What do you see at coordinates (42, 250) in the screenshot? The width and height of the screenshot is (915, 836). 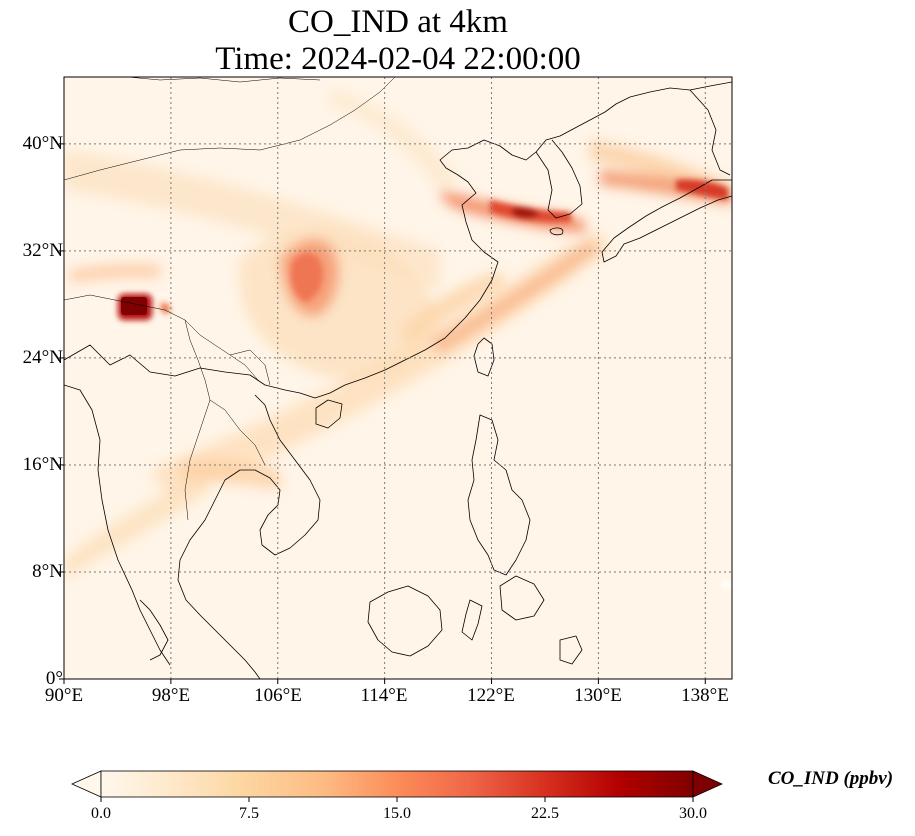 I see `lat-tick-32n: 32°N` at bounding box center [42, 250].